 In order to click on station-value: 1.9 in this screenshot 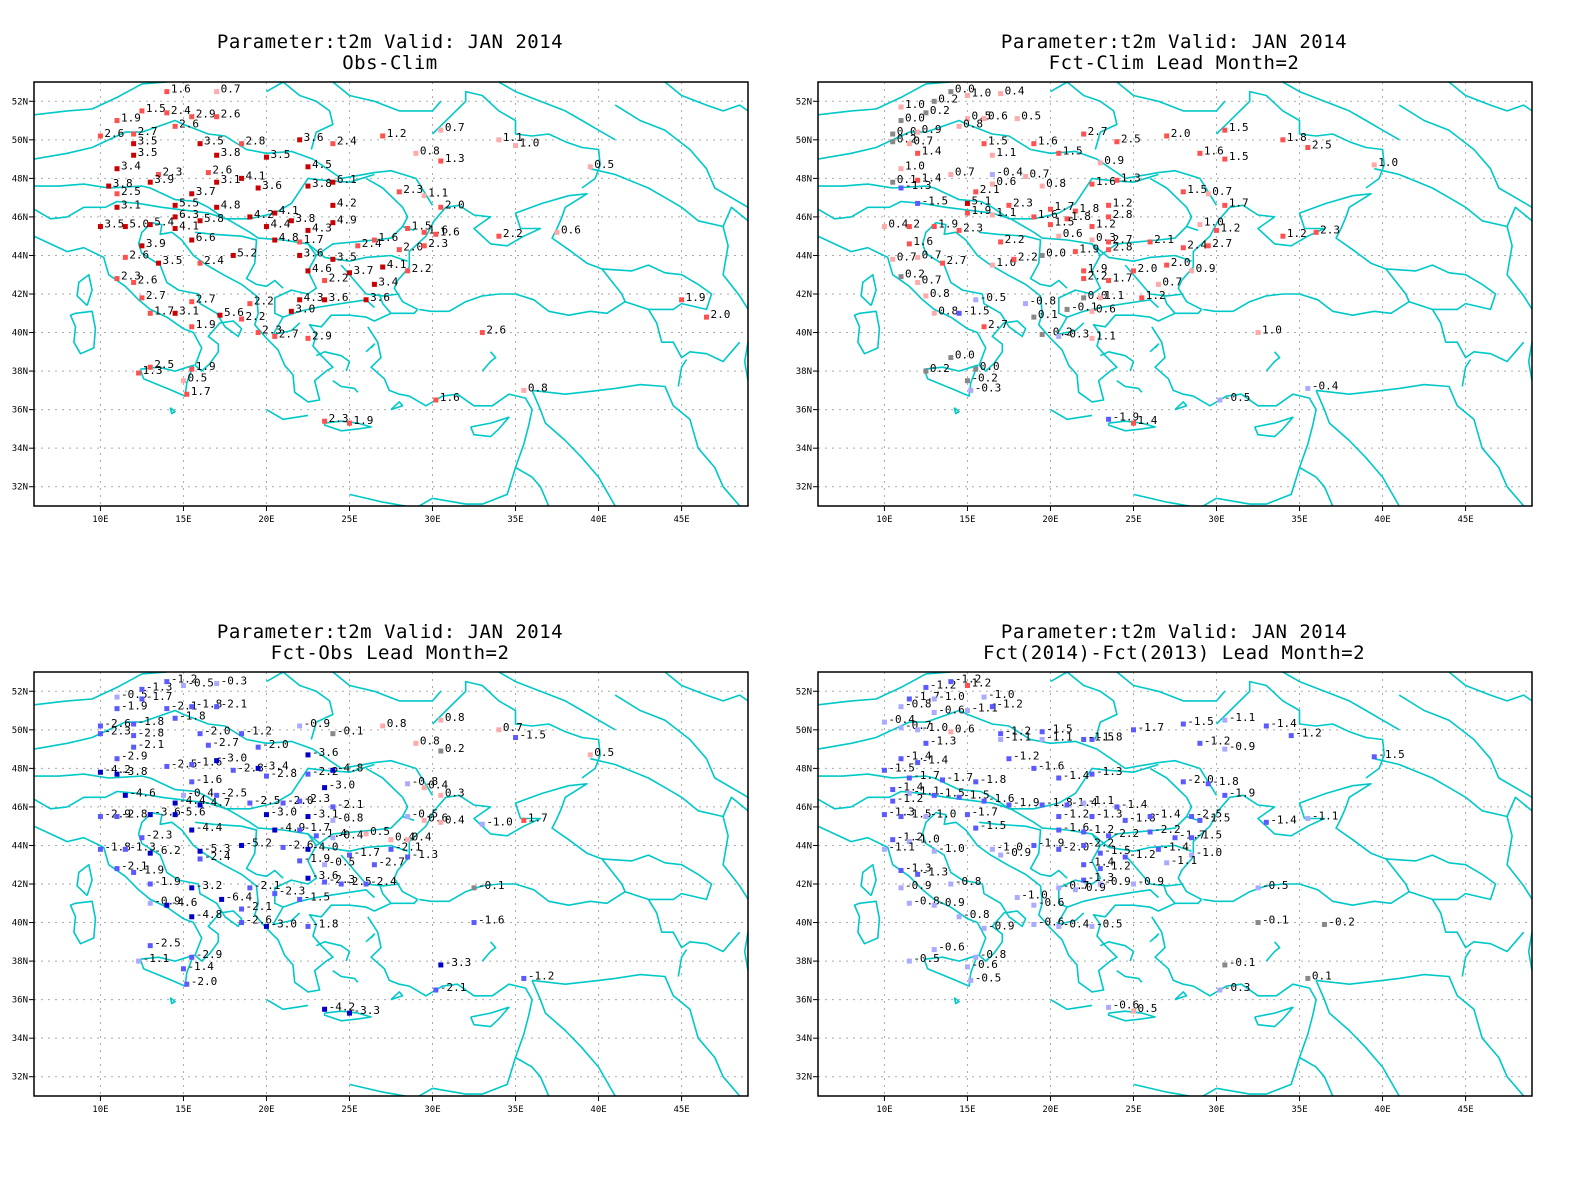, I will do `click(696, 297)`.